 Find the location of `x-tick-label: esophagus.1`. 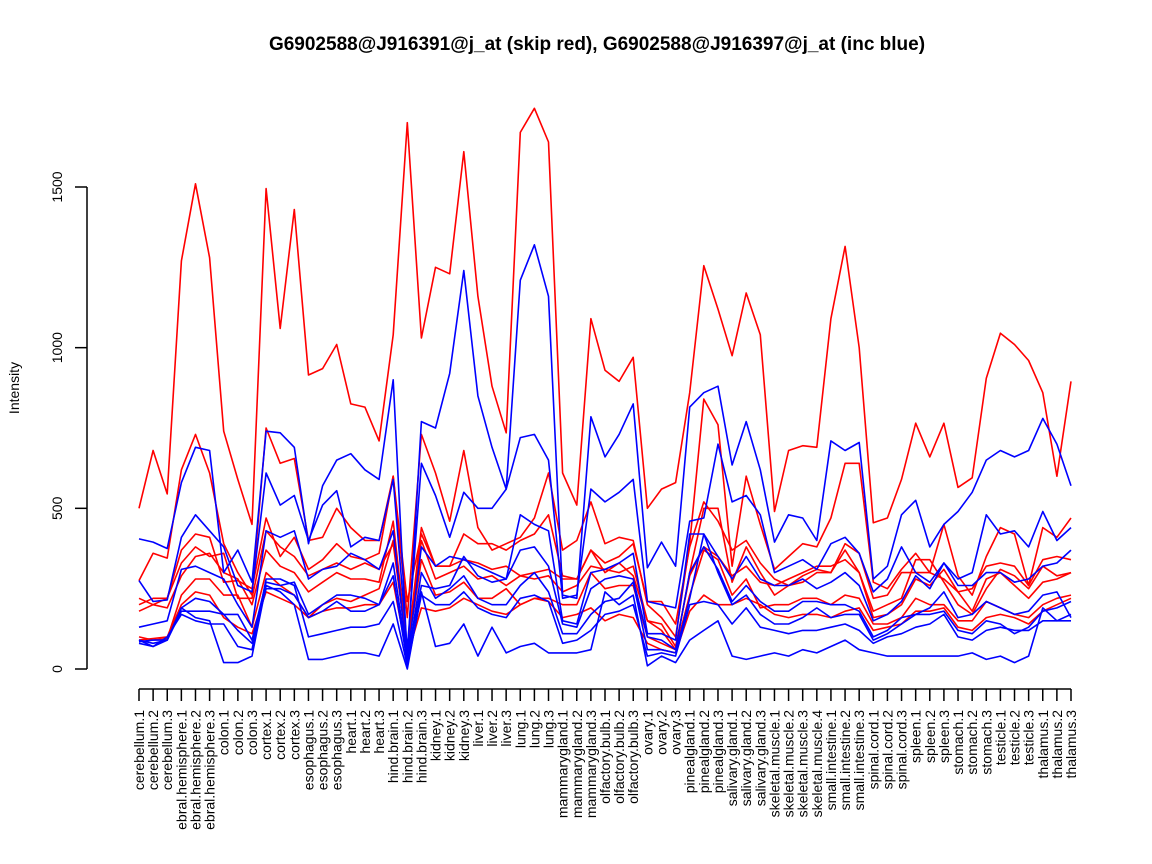

x-tick-label: esophagus.1 is located at coordinates (308, 750).